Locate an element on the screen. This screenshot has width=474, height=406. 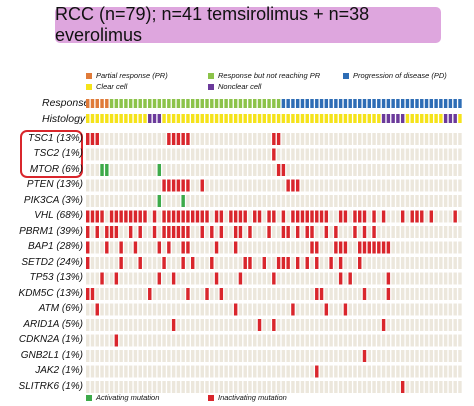
activating-mutation-cell is located at coordinates (159, 170).